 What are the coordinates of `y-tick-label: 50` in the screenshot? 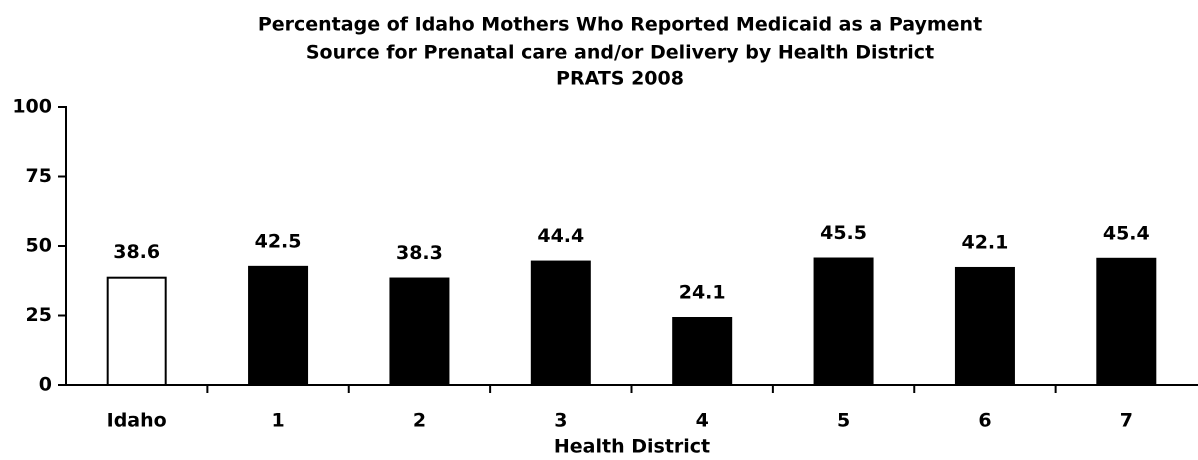 It's located at (39, 246).